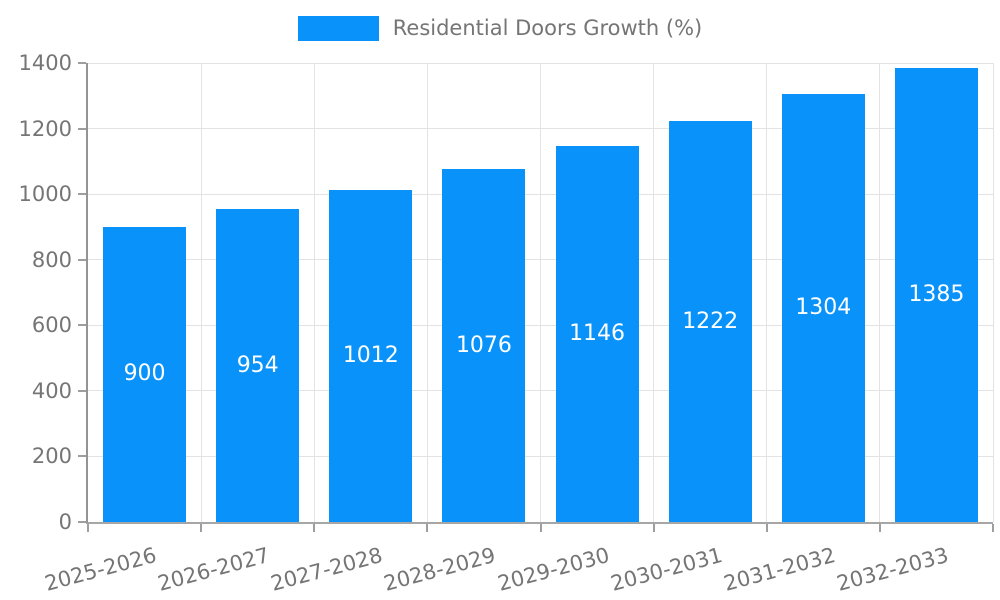 This screenshot has width=1000, height=600. I want to click on y-axis-tick-label: 0, so click(65, 522).